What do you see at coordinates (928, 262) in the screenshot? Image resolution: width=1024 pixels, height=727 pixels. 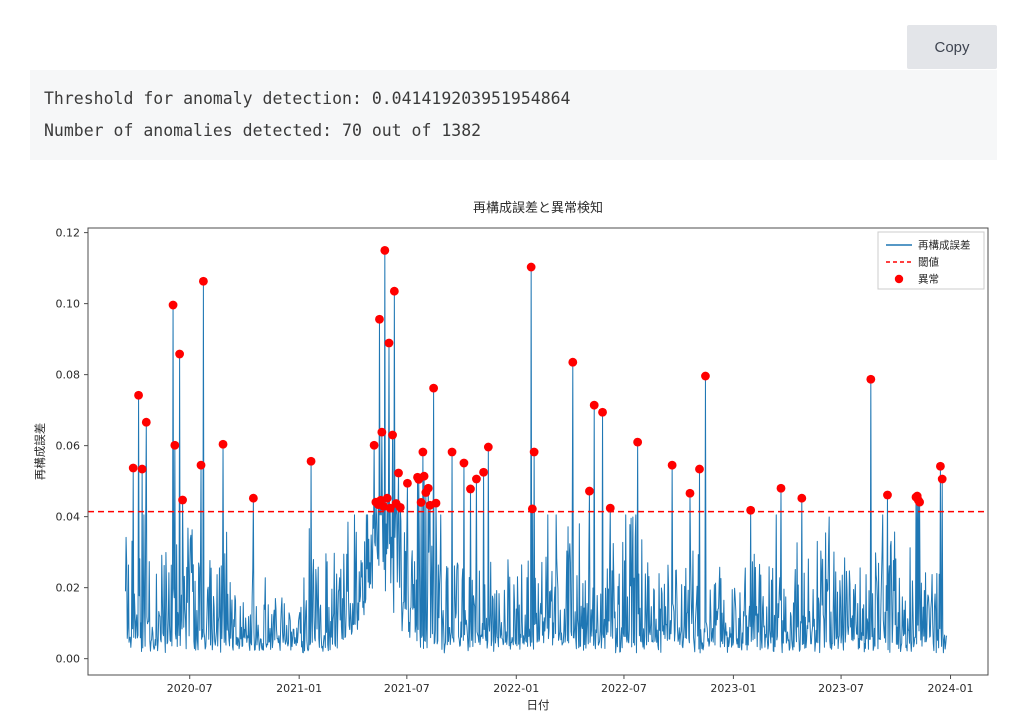 I see `svg-text: 閾値` at bounding box center [928, 262].